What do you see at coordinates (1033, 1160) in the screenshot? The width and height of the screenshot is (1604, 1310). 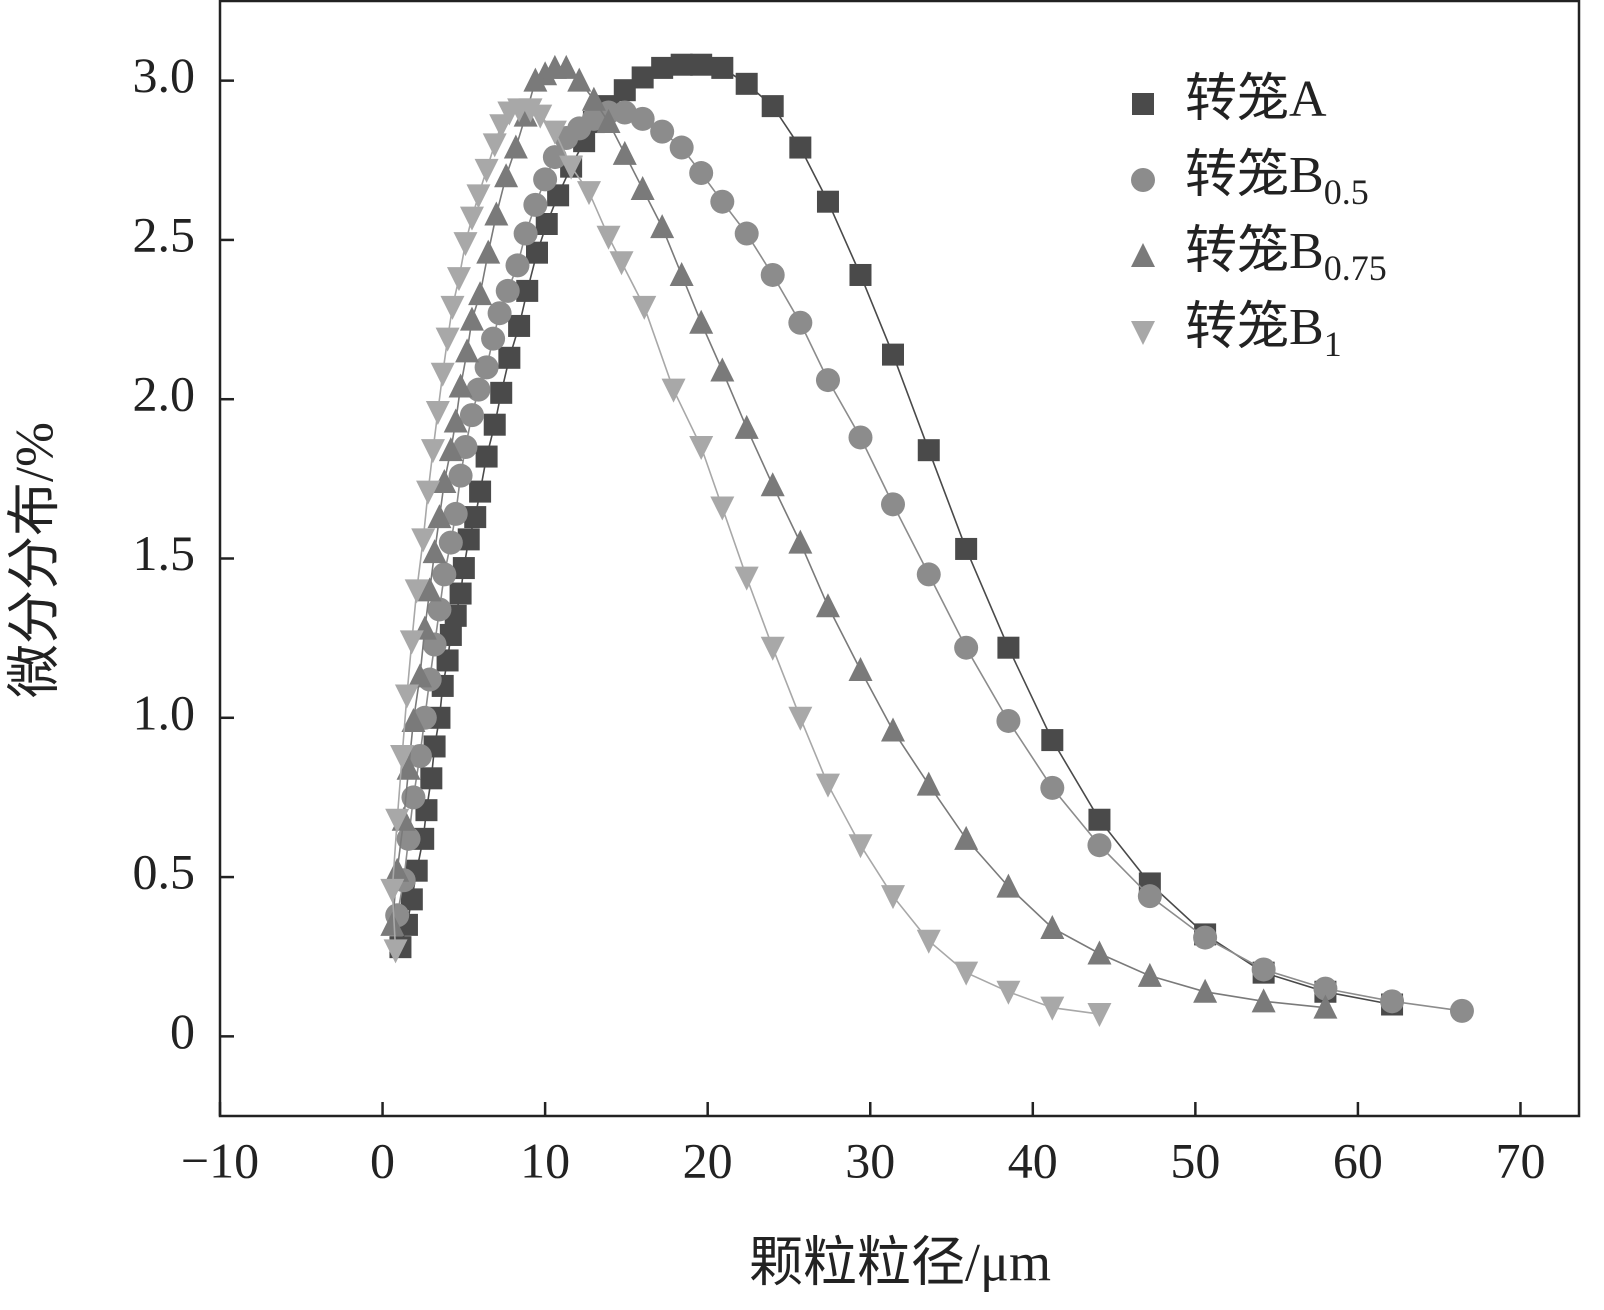 I see `x-tick-label: 40` at bounding box center [1033, 1160].